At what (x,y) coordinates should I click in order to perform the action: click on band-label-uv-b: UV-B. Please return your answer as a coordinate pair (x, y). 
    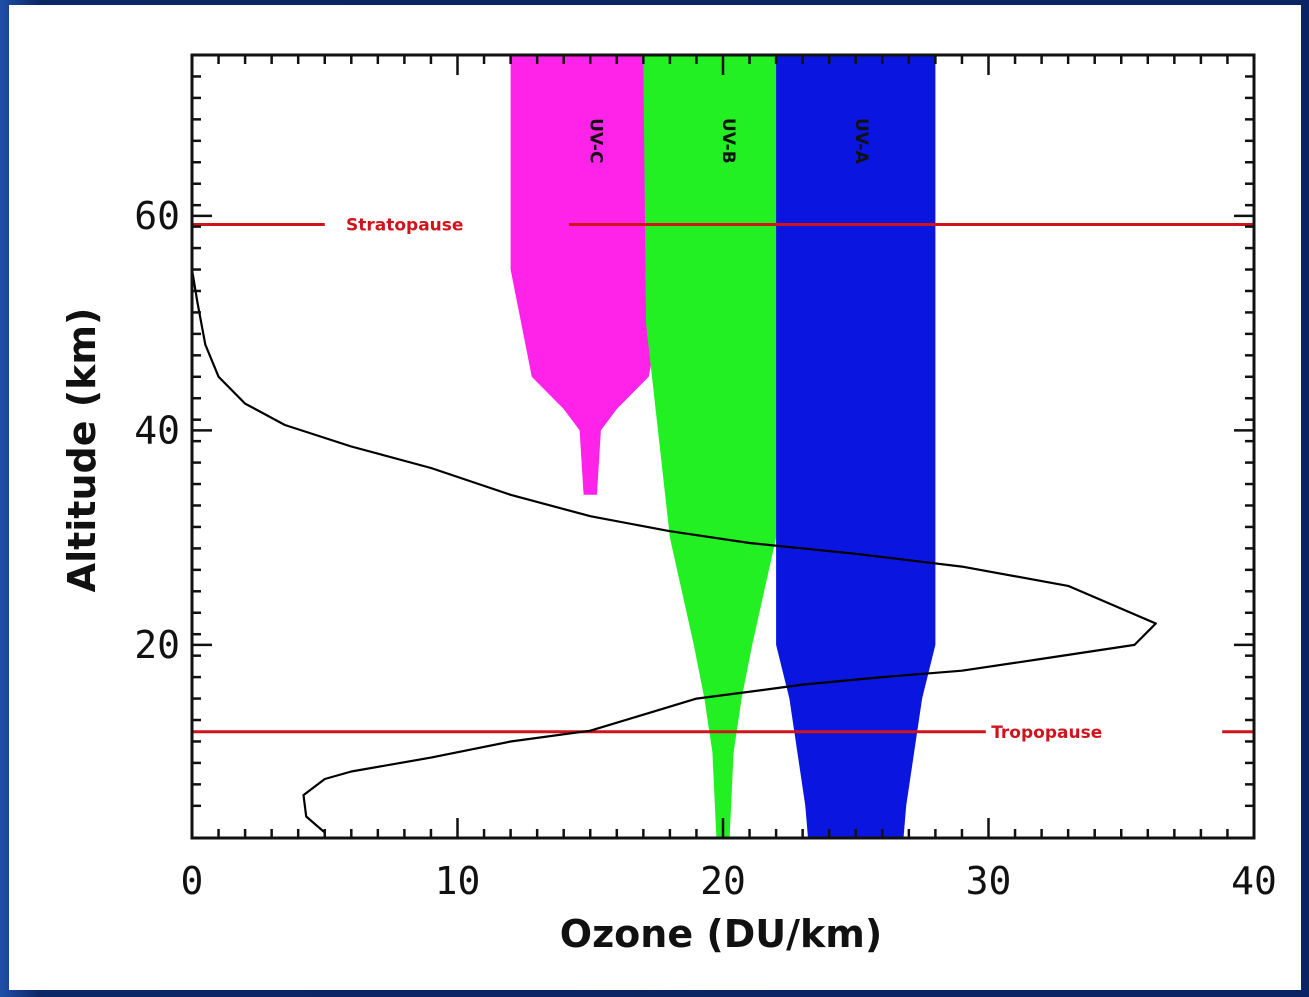
    Looking at the image, I should click on (728, 141).